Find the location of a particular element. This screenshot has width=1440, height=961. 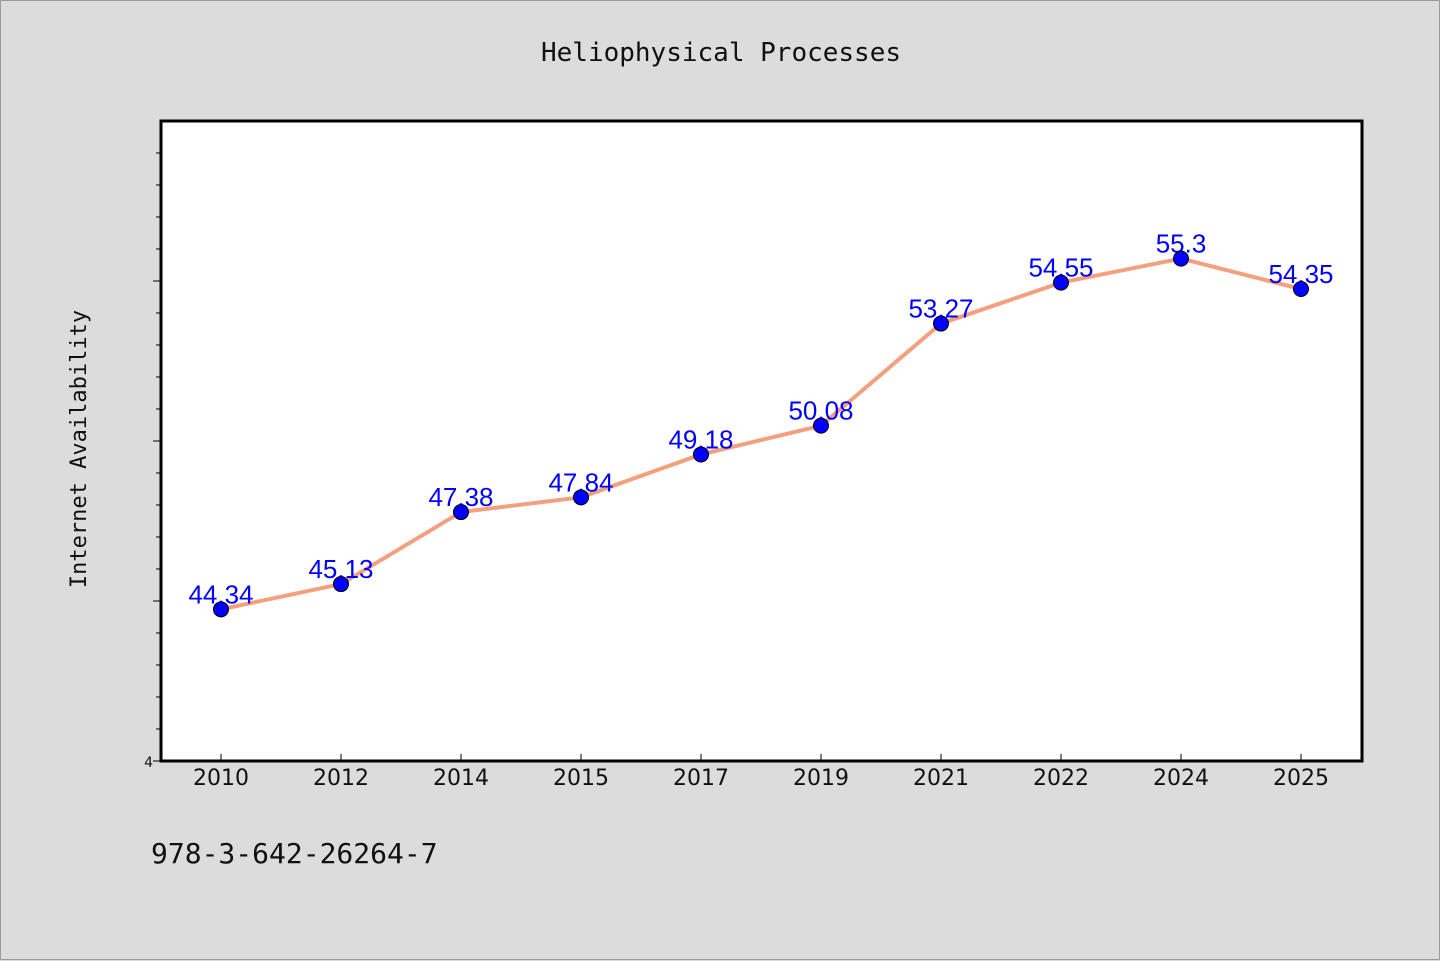

x-tick-label: 2022 is located at coordinates (1061, 778).